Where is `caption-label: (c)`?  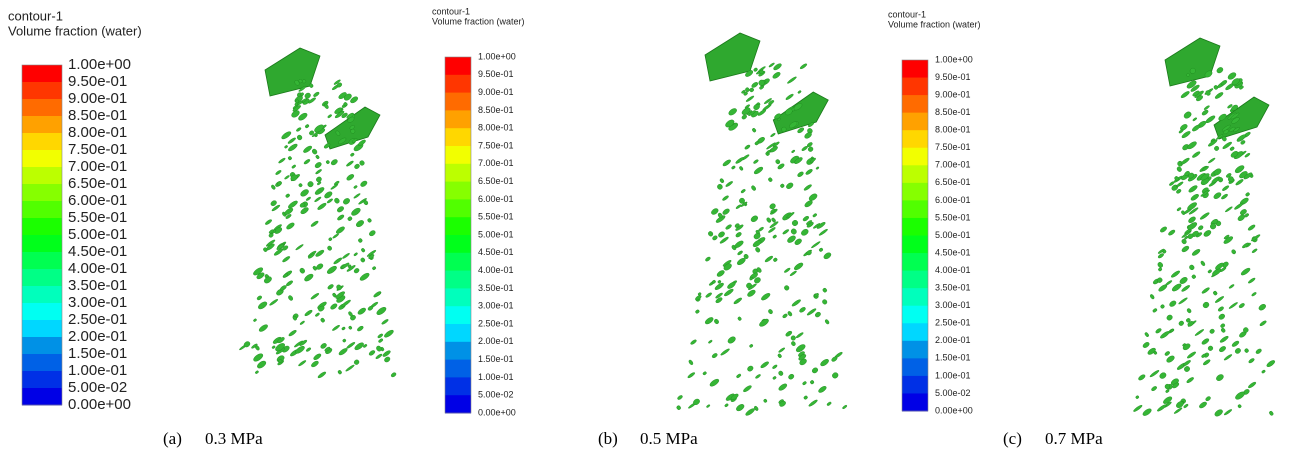 caption-label: (c) is located at coordinates (1012, 438).